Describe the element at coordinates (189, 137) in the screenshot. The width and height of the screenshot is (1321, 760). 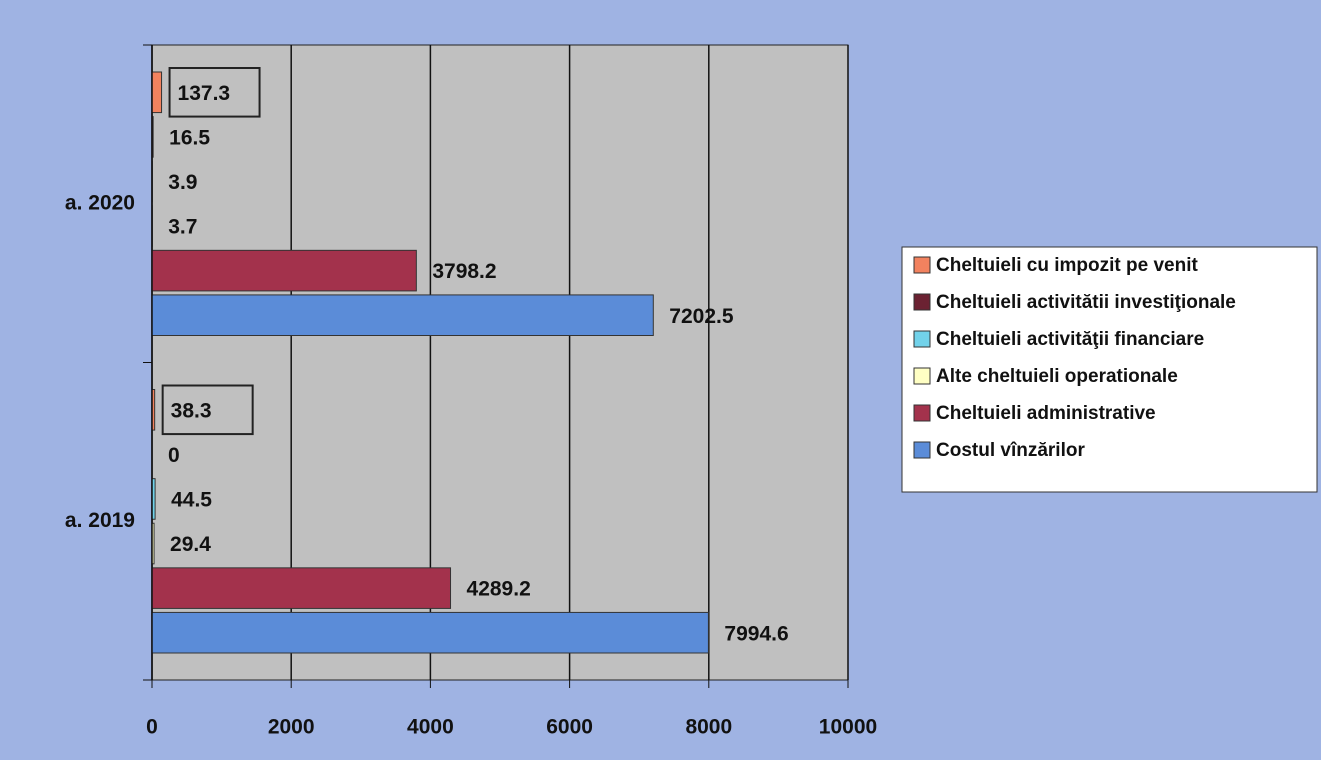
I see `data-label: 16.5` at that location.